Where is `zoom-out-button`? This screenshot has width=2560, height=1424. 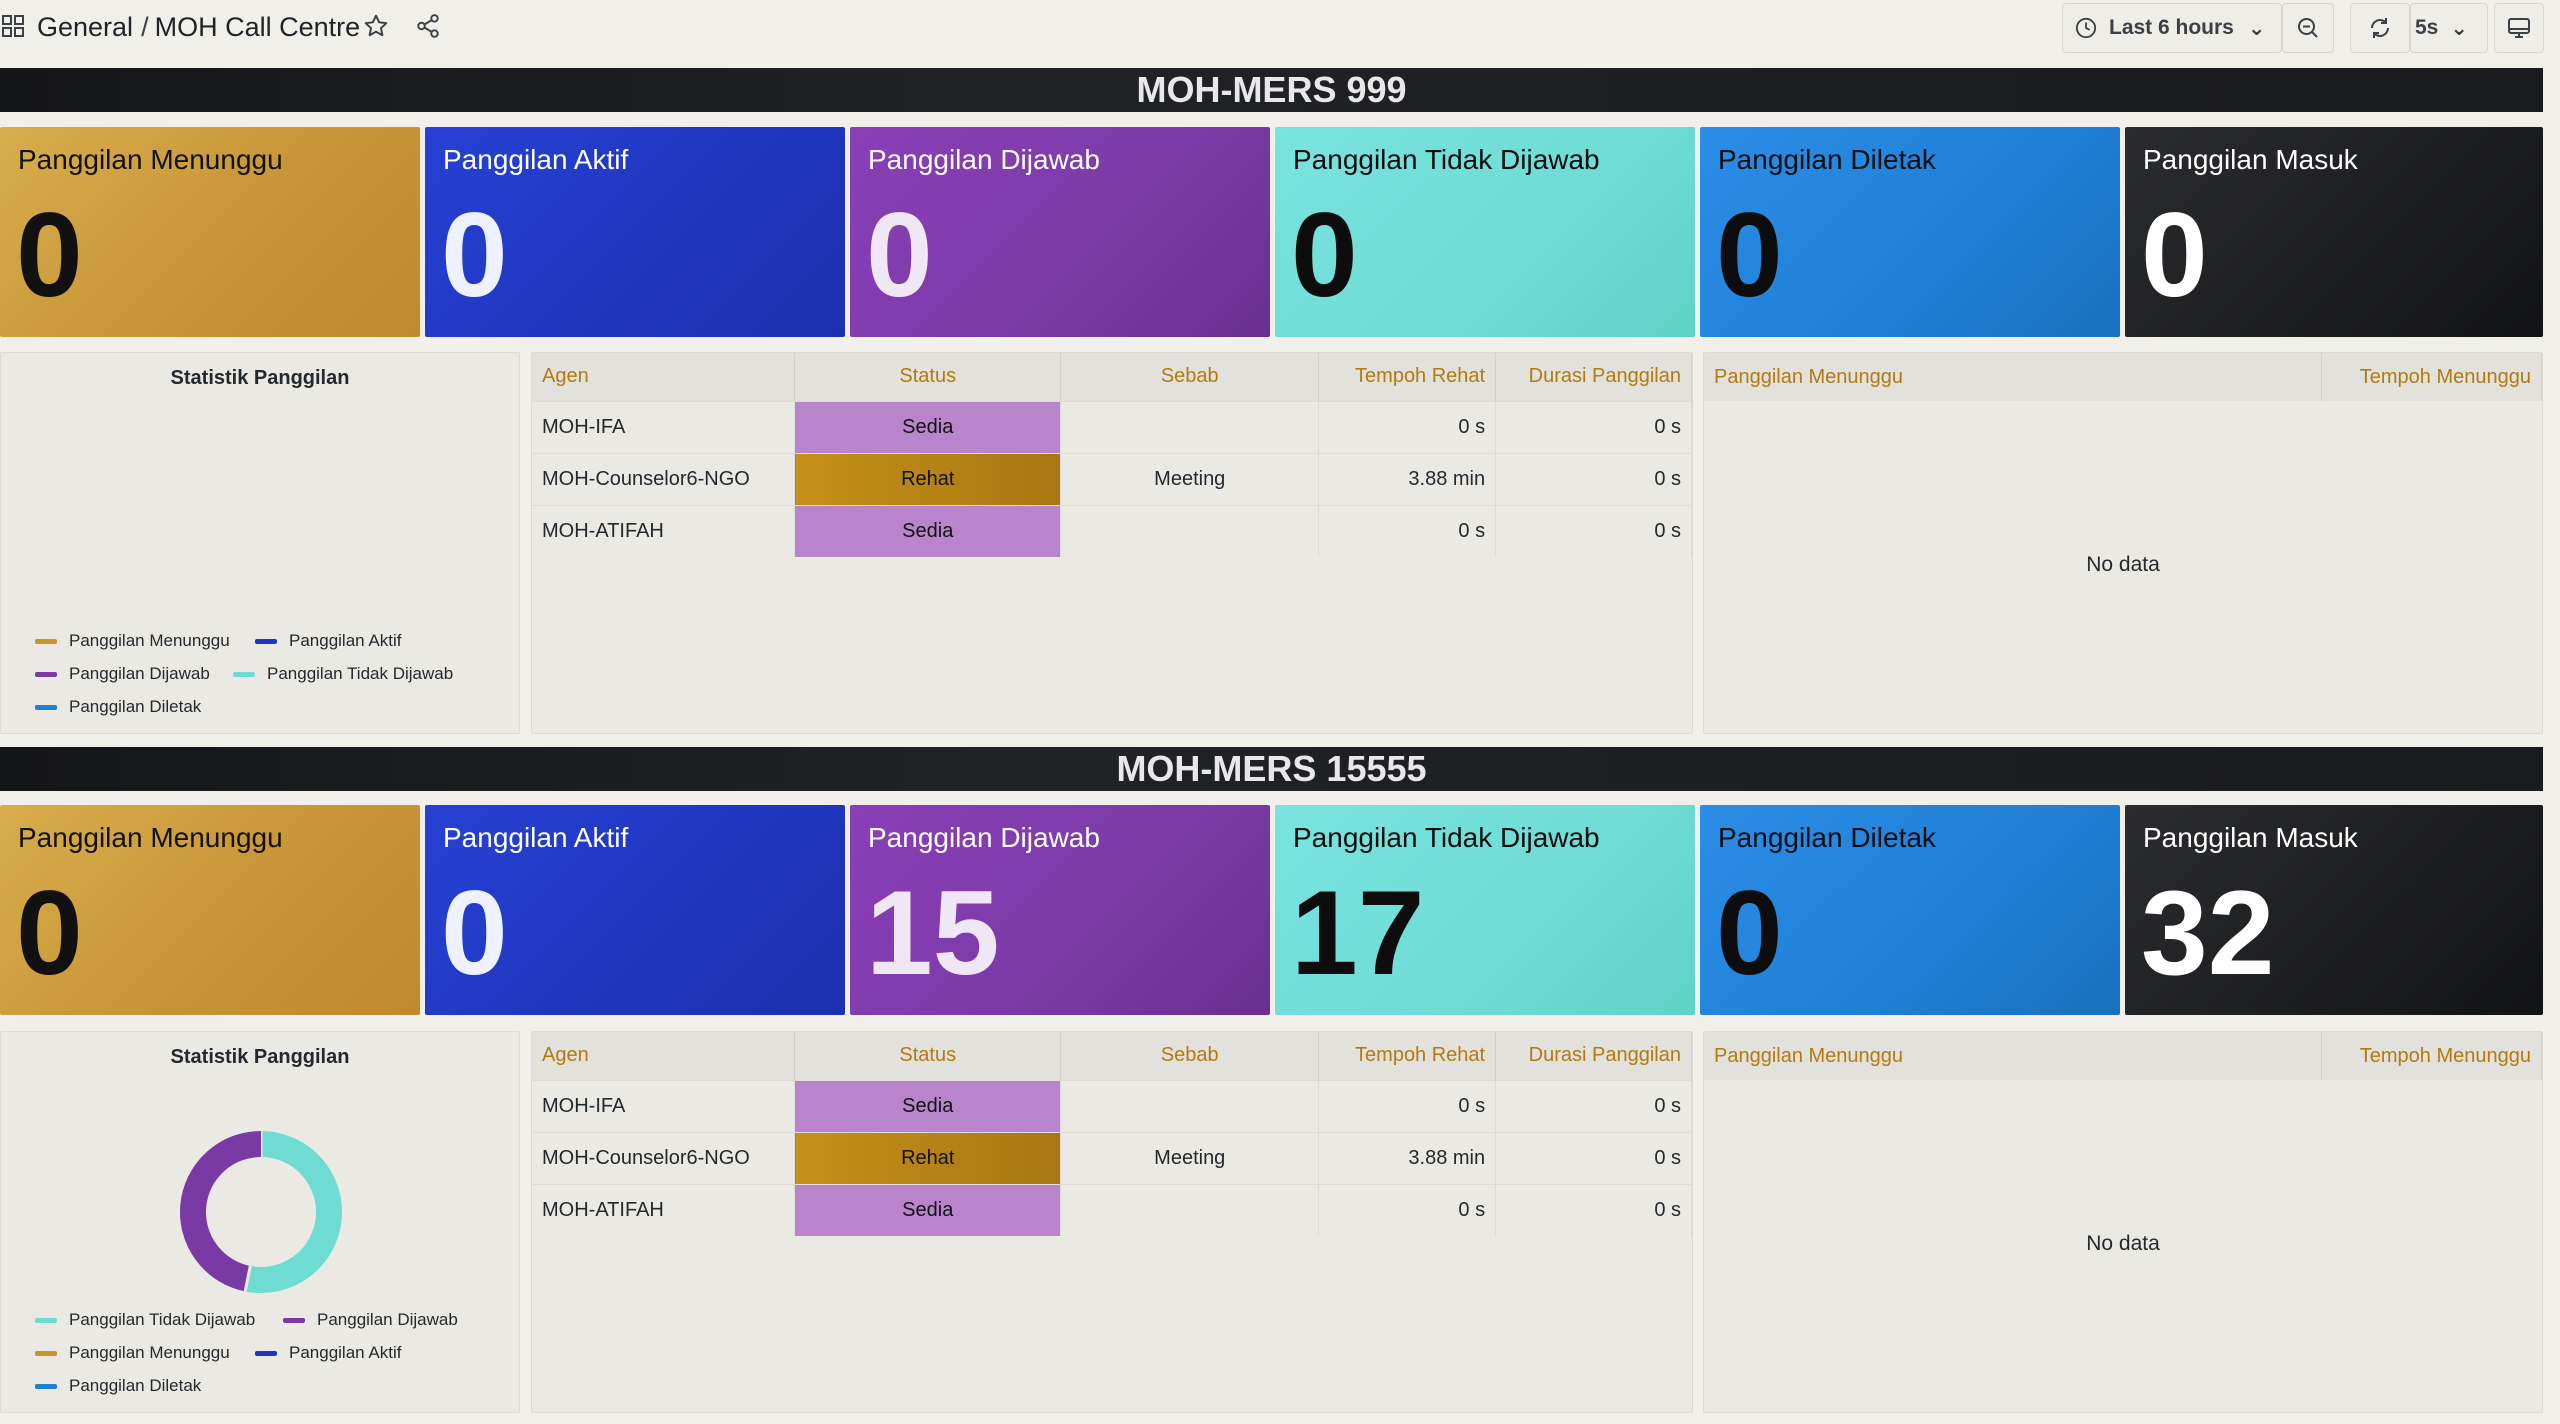 zoom-out-button is located at coordinates (2308, 28).